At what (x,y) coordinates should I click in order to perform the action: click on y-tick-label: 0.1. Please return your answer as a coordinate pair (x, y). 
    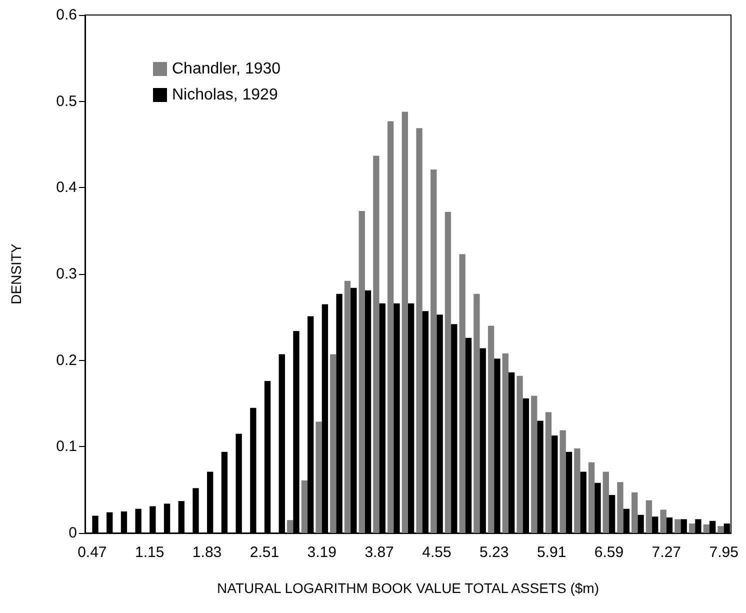
    Looking at the image, I should click on (66, 447).